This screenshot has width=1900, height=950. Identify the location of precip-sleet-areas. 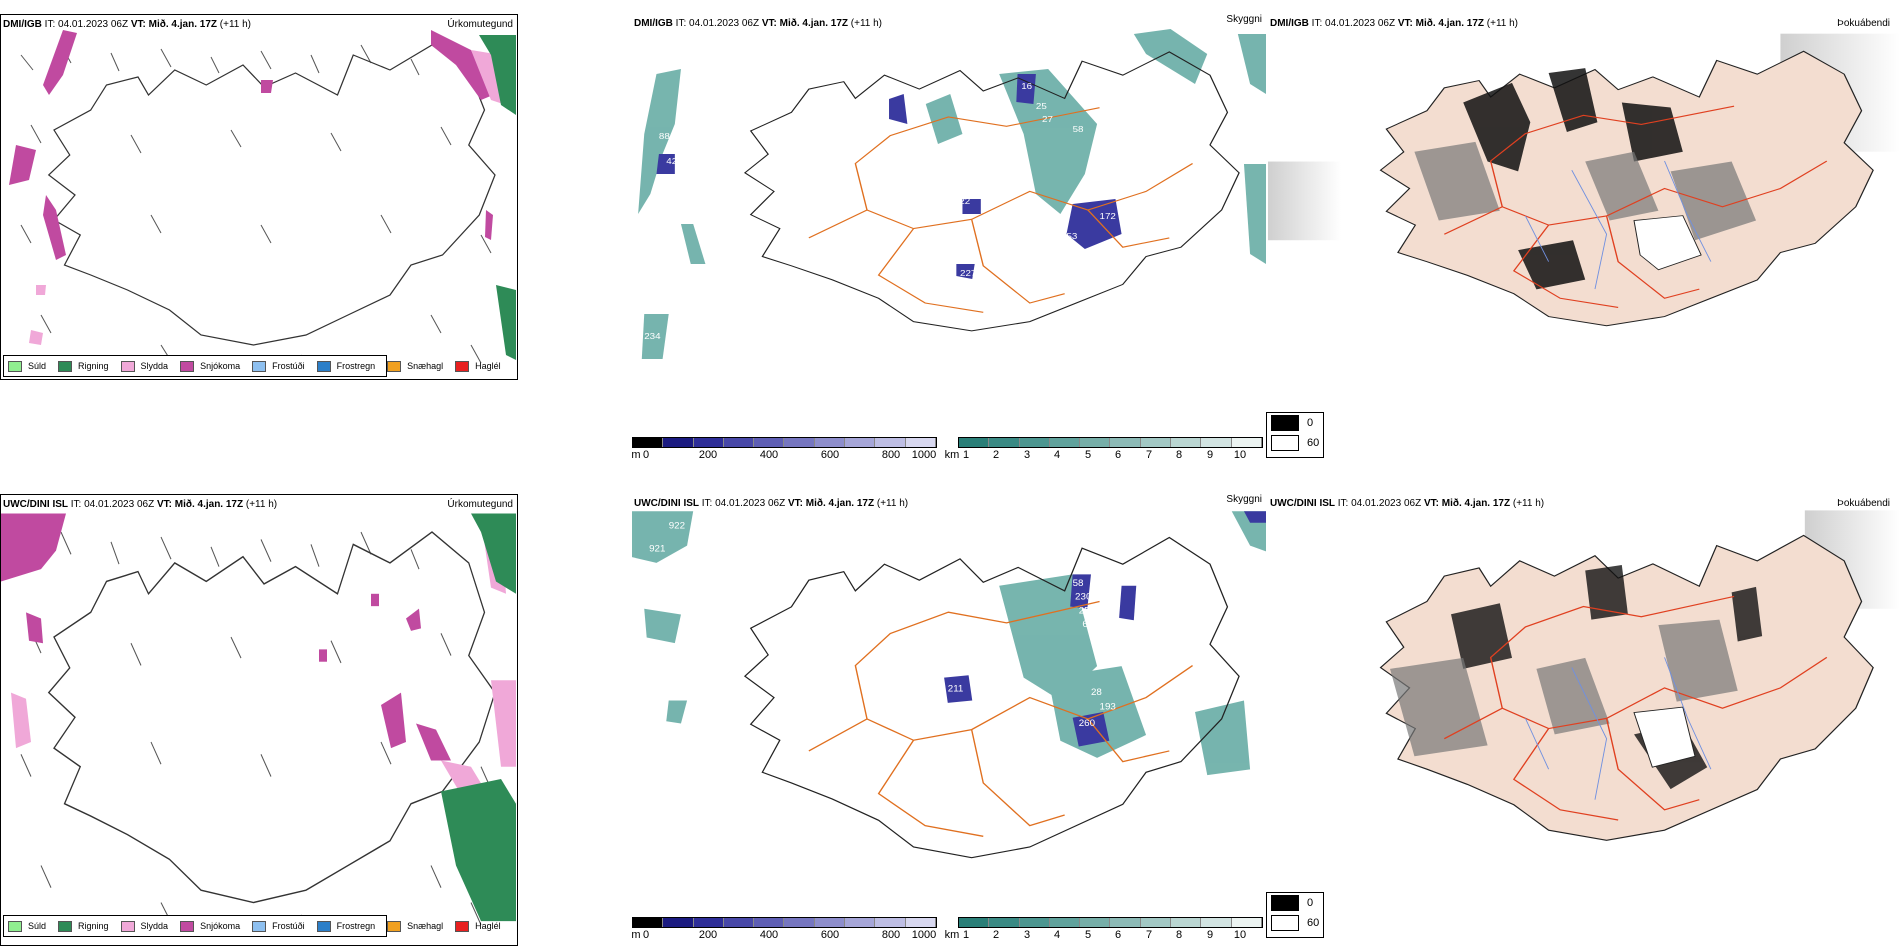
(263, 726).